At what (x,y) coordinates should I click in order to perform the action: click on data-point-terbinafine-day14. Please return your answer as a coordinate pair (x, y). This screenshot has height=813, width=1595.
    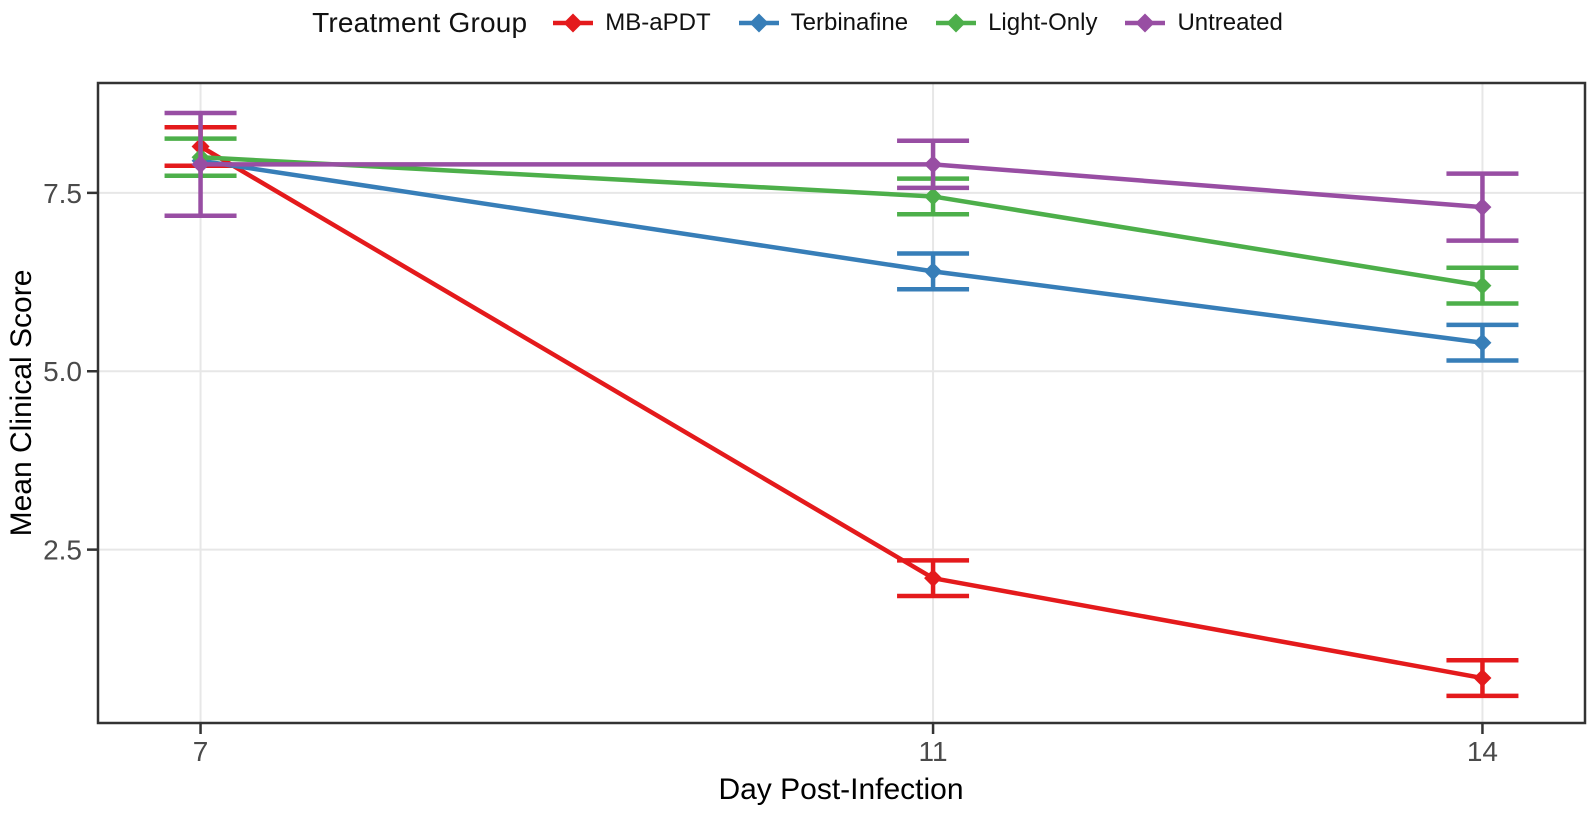
    Looking at the image, I should click on (1482, 342).